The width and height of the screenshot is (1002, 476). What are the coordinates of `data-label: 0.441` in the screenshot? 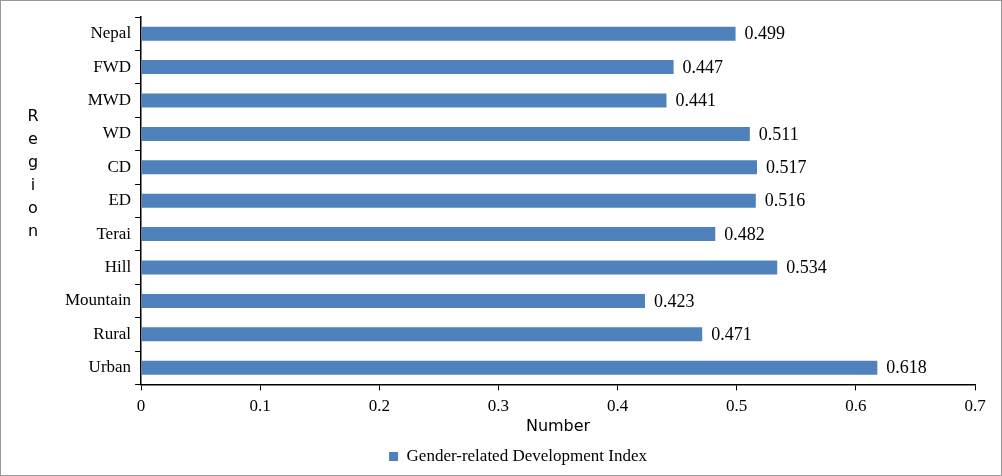 It's located at (695, 100).